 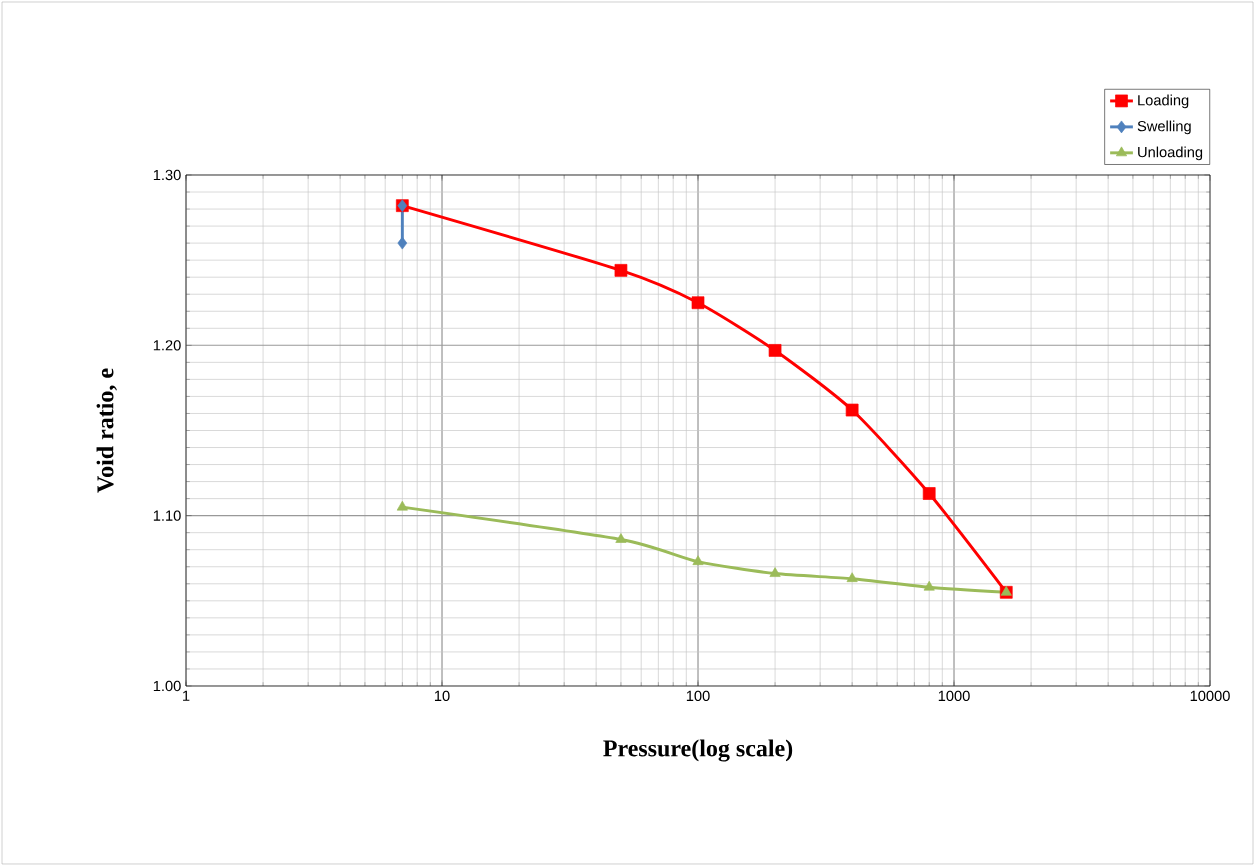 What do you see at coordinates (954, 696) in the screenshot?
I see `x-tick-label: 1000` at bounding box center [954, 696].